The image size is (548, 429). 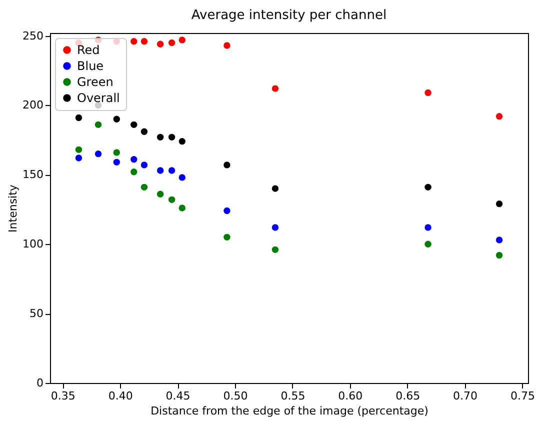 What do you see at coordinates (63, 396) in the screenshot?
I see `x-tick-label: 0.35` at bounding box center [63, 396].